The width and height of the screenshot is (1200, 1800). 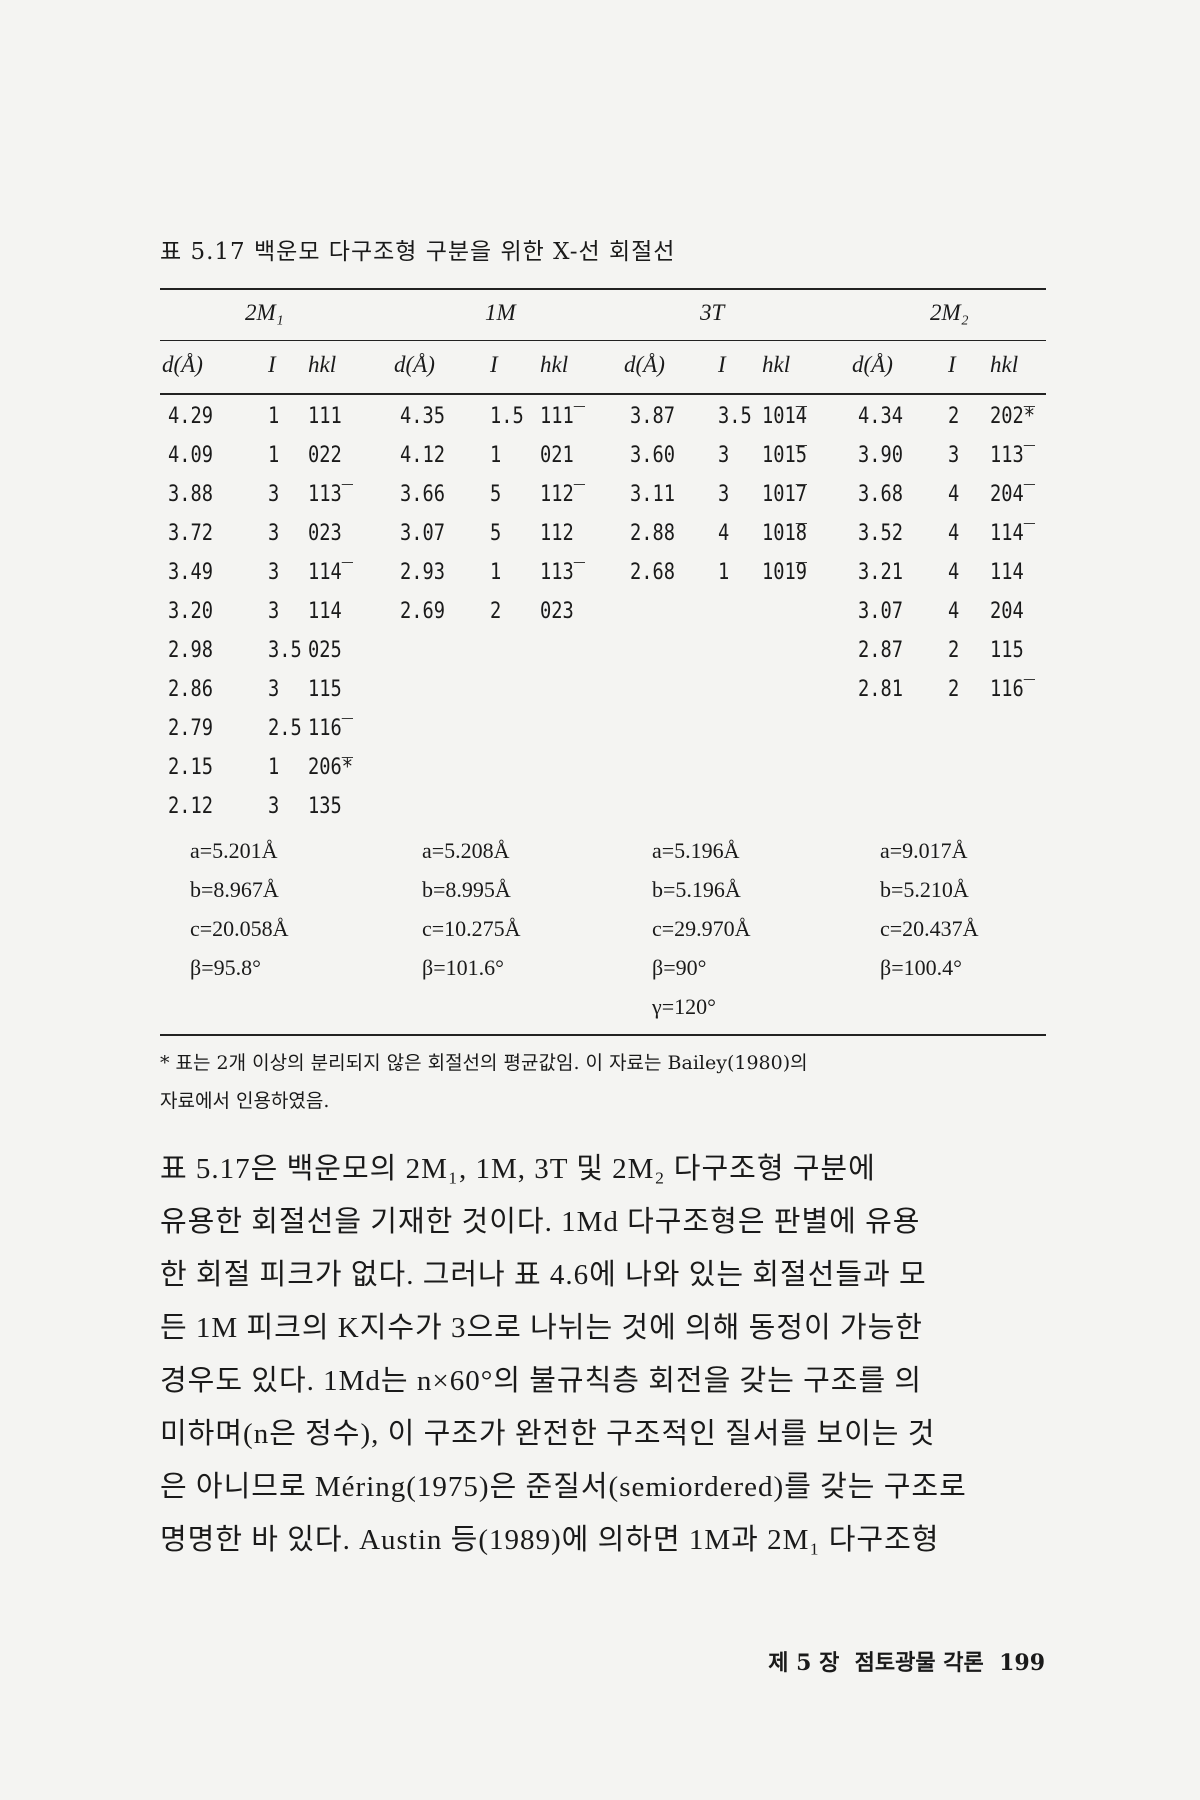 I want to click on table-cell: 3.90, so click(x=881, y=455).